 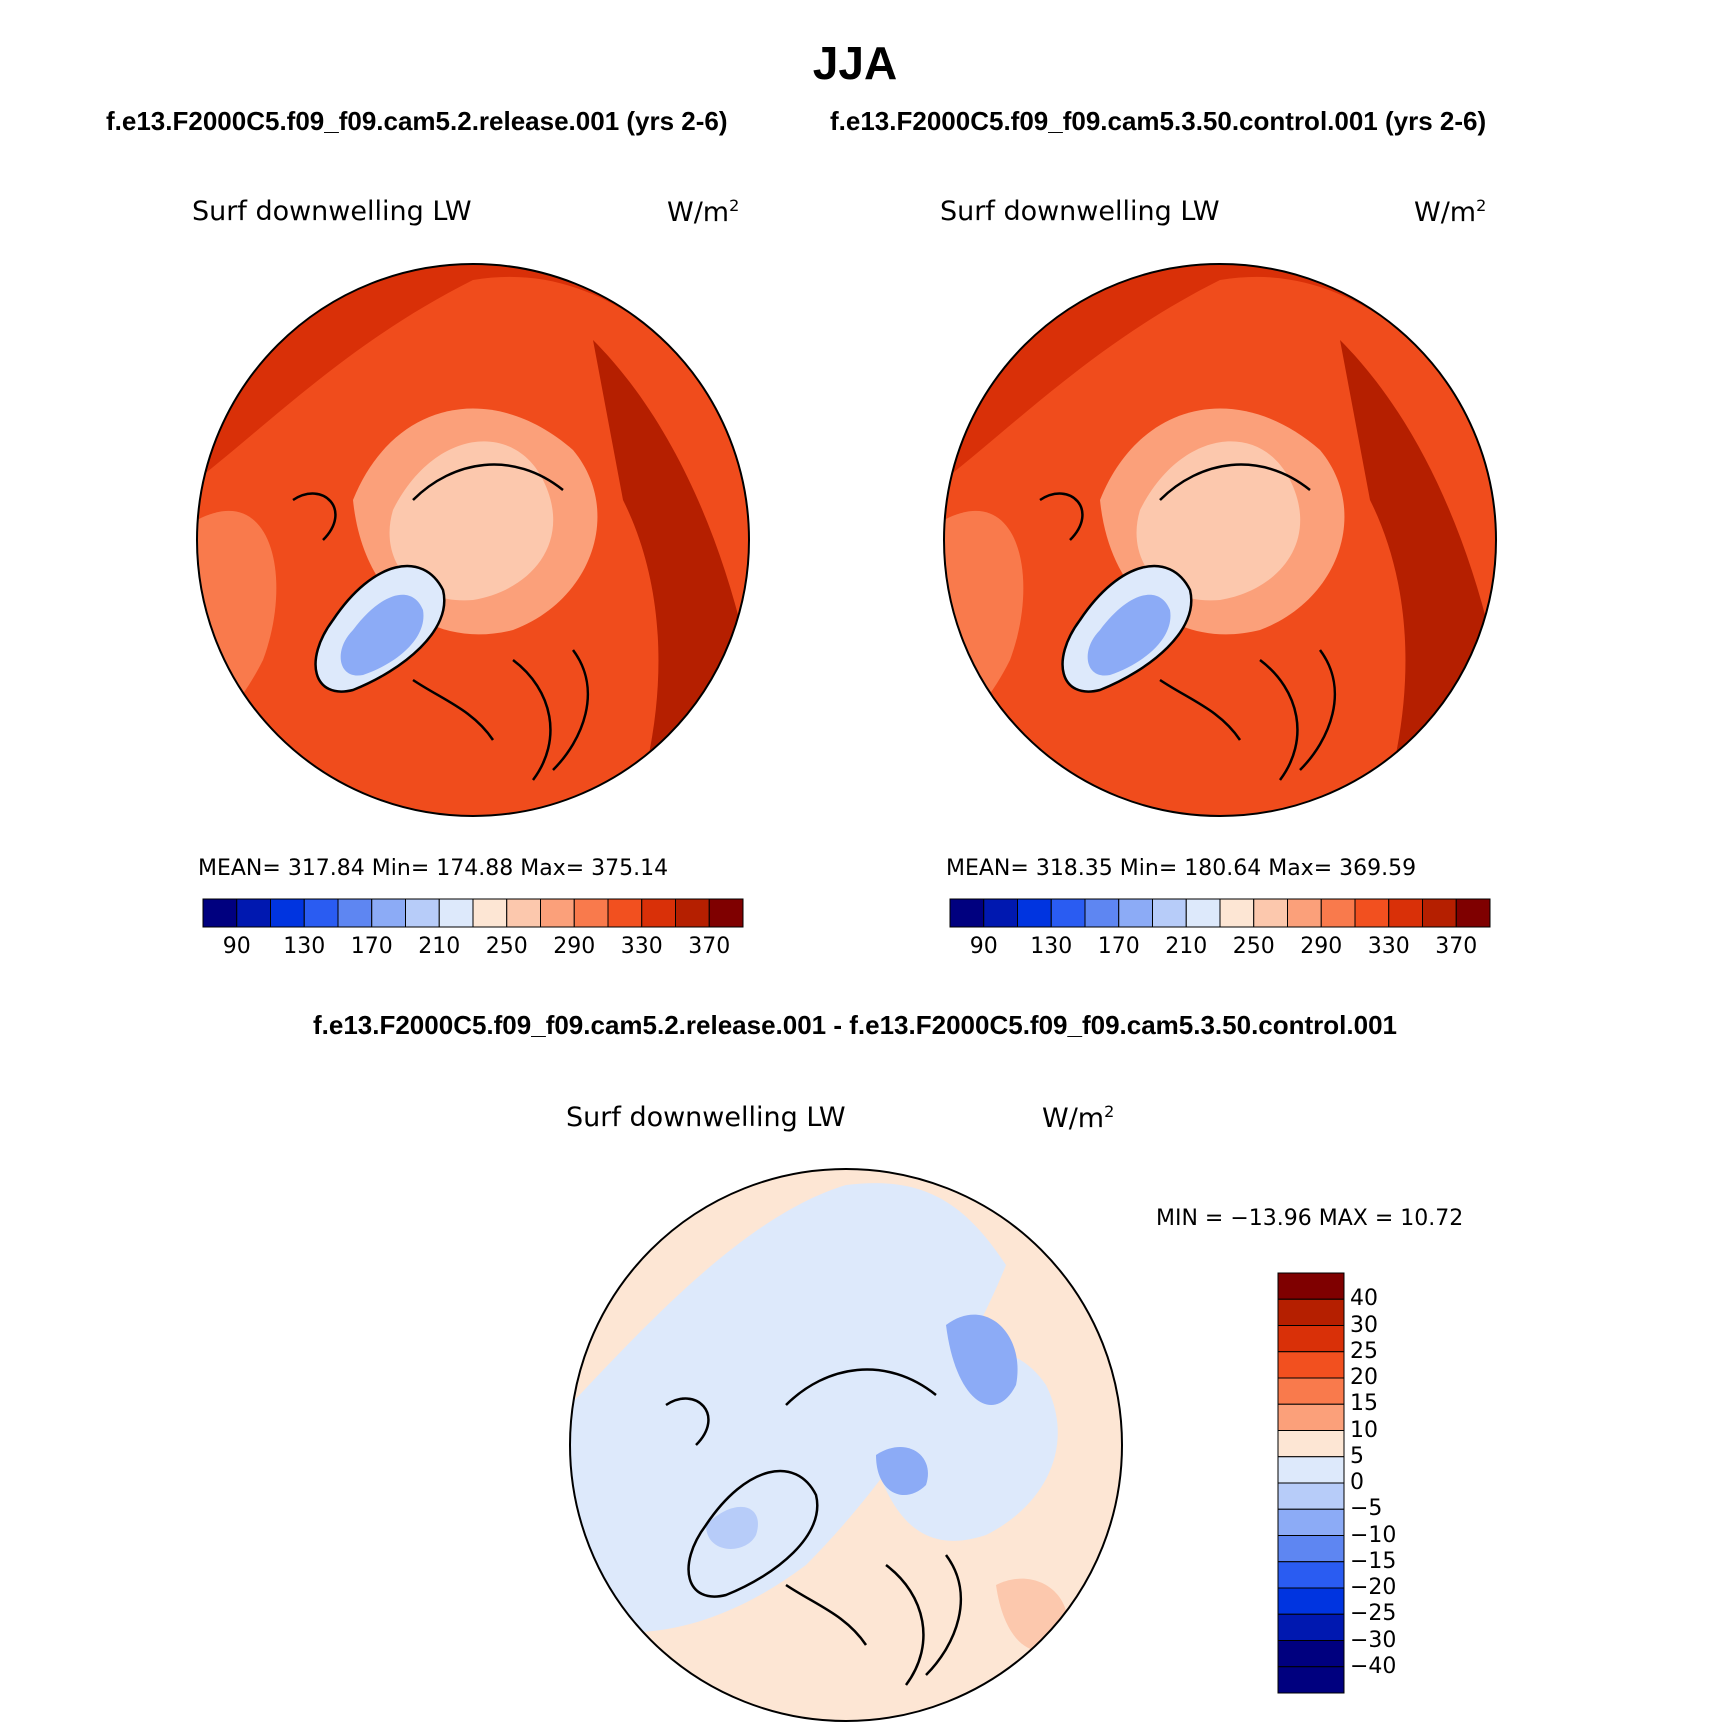 I want to click on panel3-colorbar-labels: 40 30 25 20 15 10 5 0 −5 −10 −15 −20 −25 −30 −40, so click(x=1390, y=1483).